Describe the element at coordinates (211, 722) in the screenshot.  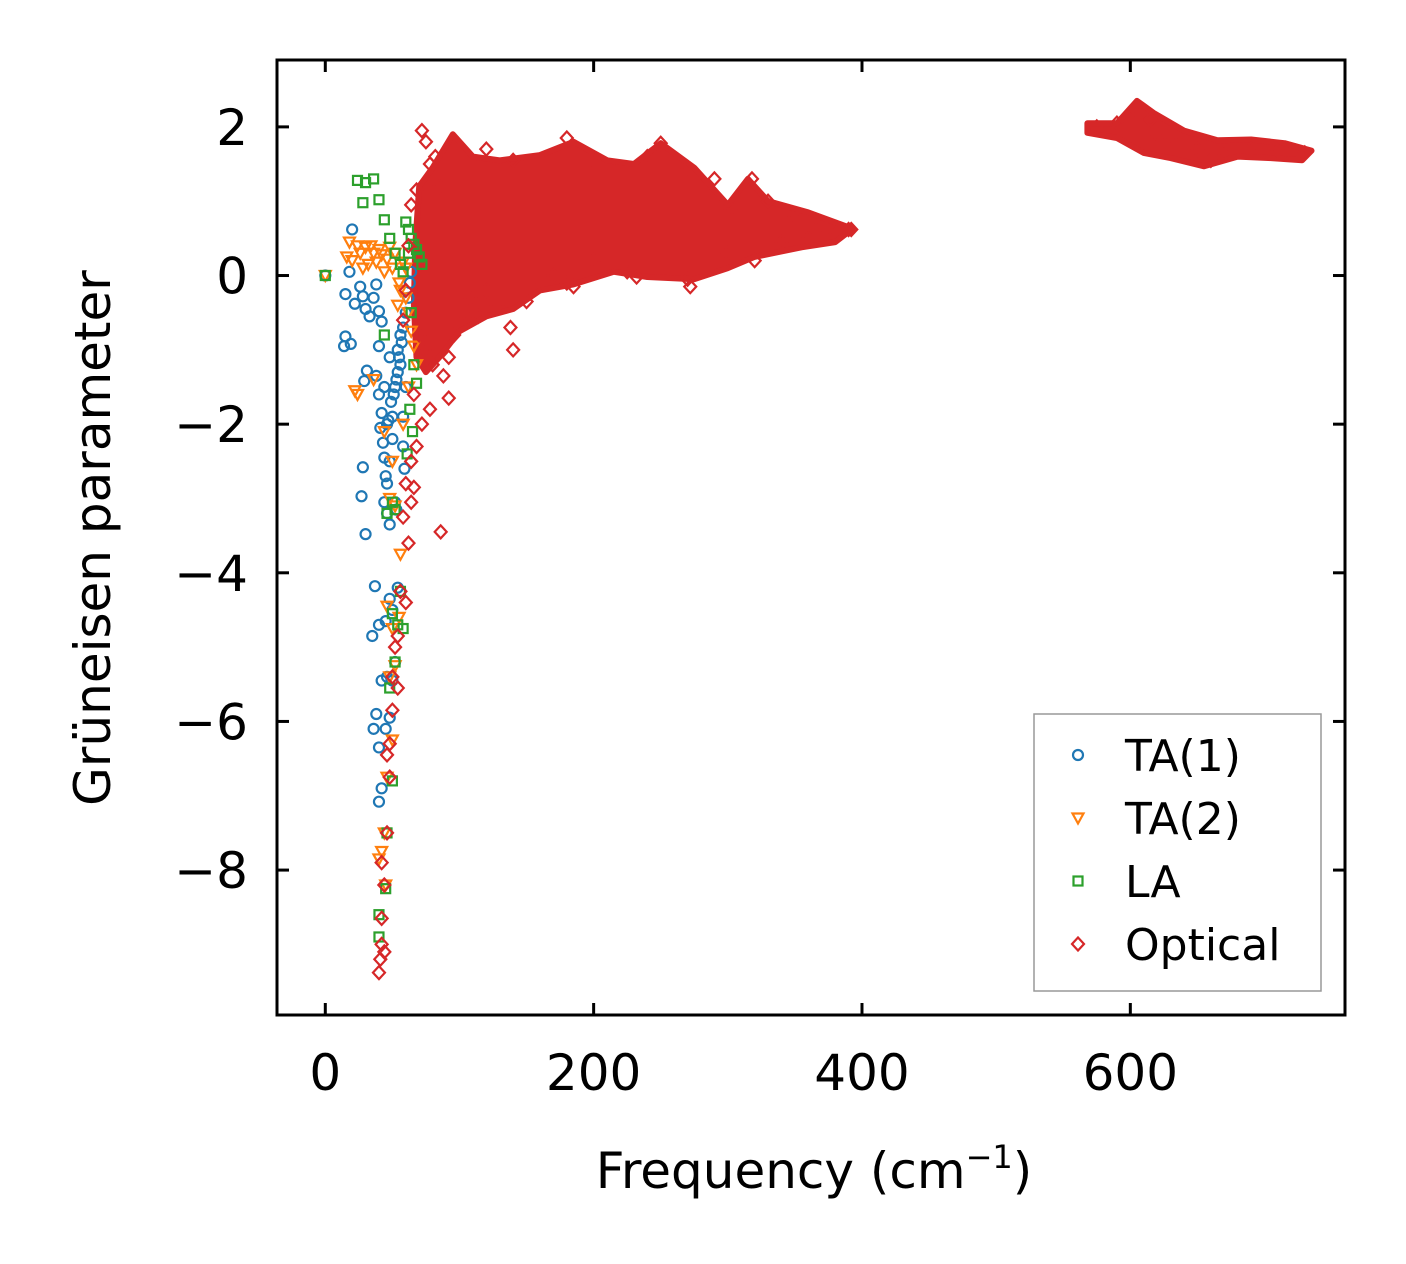
I see `y-tick-label: −6` at that location.